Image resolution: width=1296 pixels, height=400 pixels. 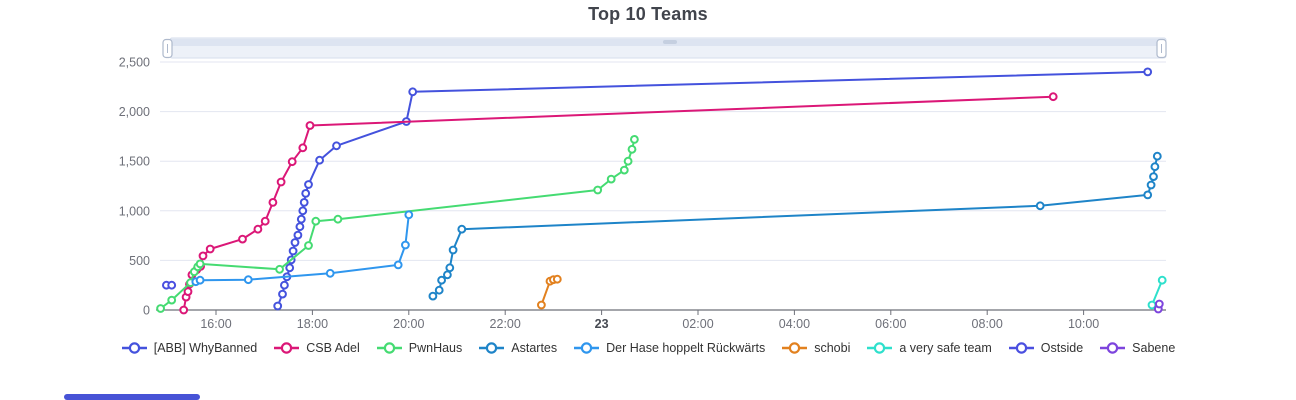 I want to click on series-der-hase-hoppelt-r-ckw-rts, so click(x=302, y=248).